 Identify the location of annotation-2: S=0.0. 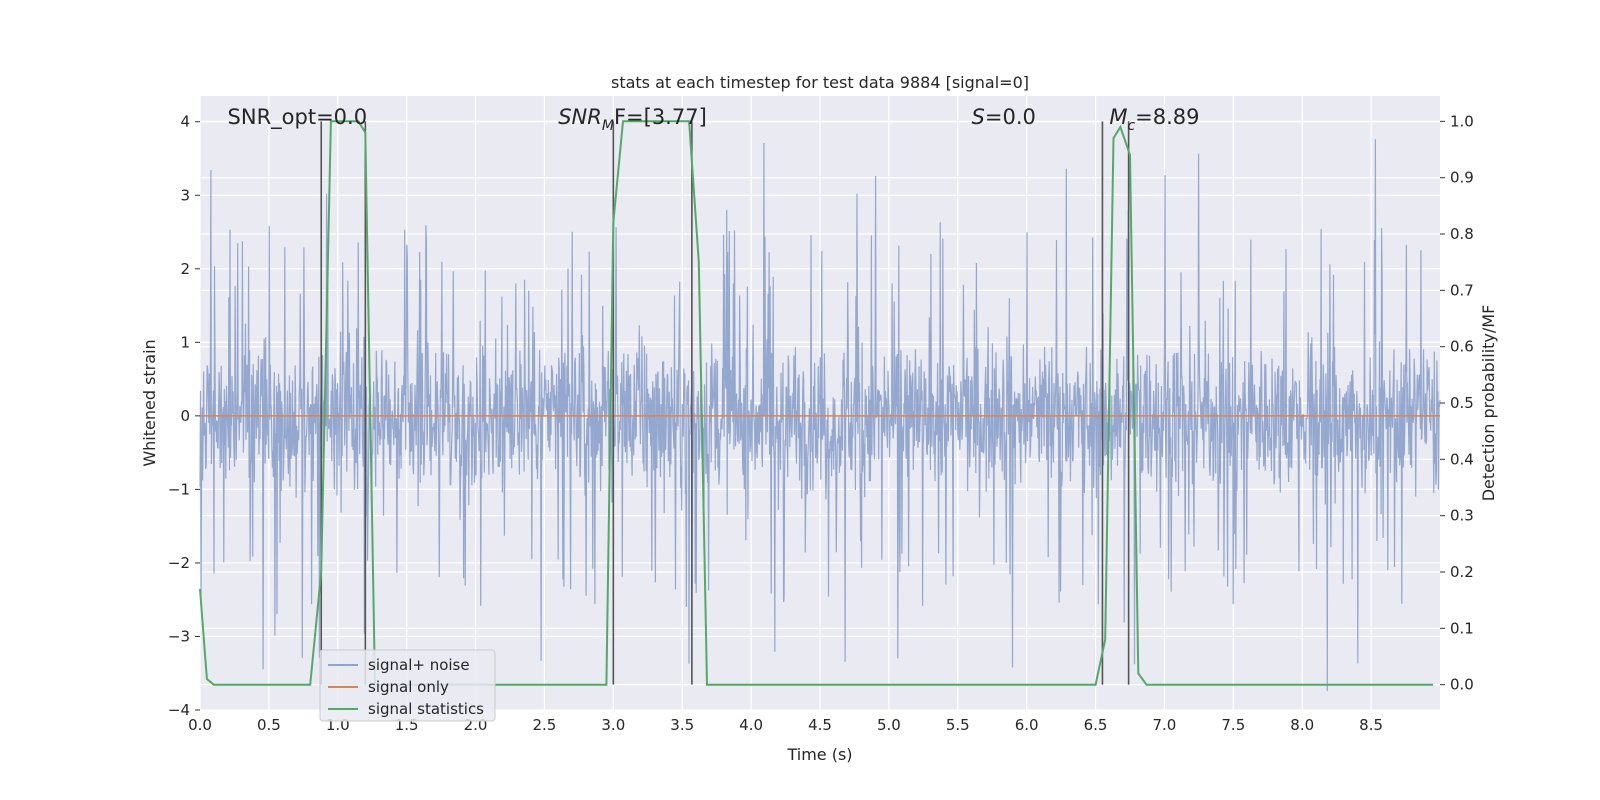
(1004, 117).